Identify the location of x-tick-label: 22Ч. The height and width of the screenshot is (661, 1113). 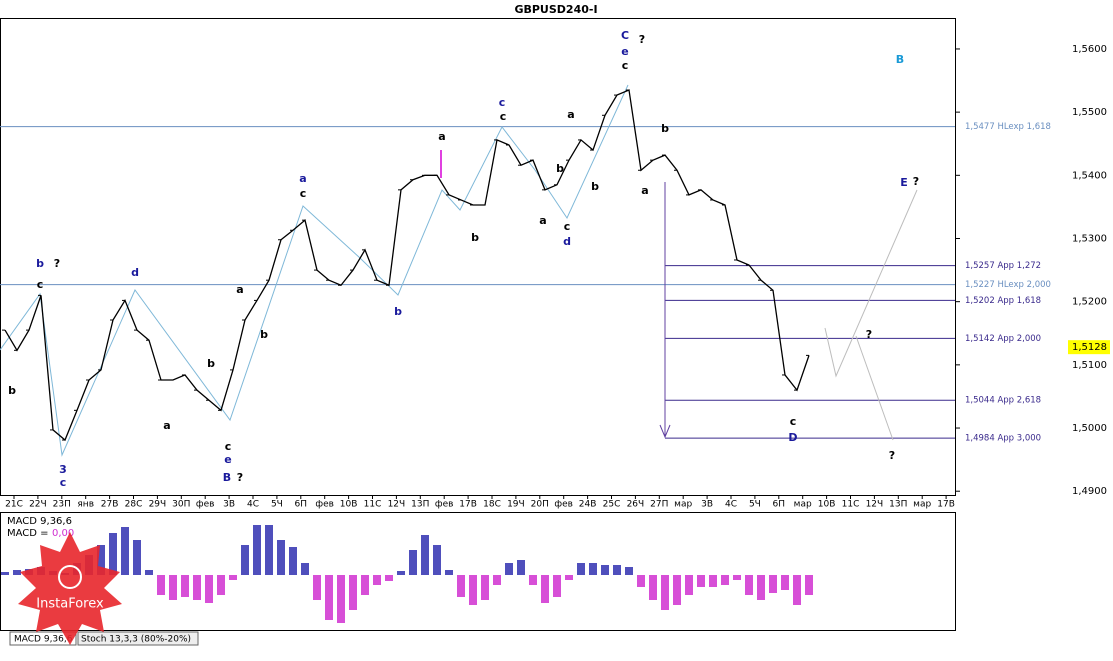
(38, 505).